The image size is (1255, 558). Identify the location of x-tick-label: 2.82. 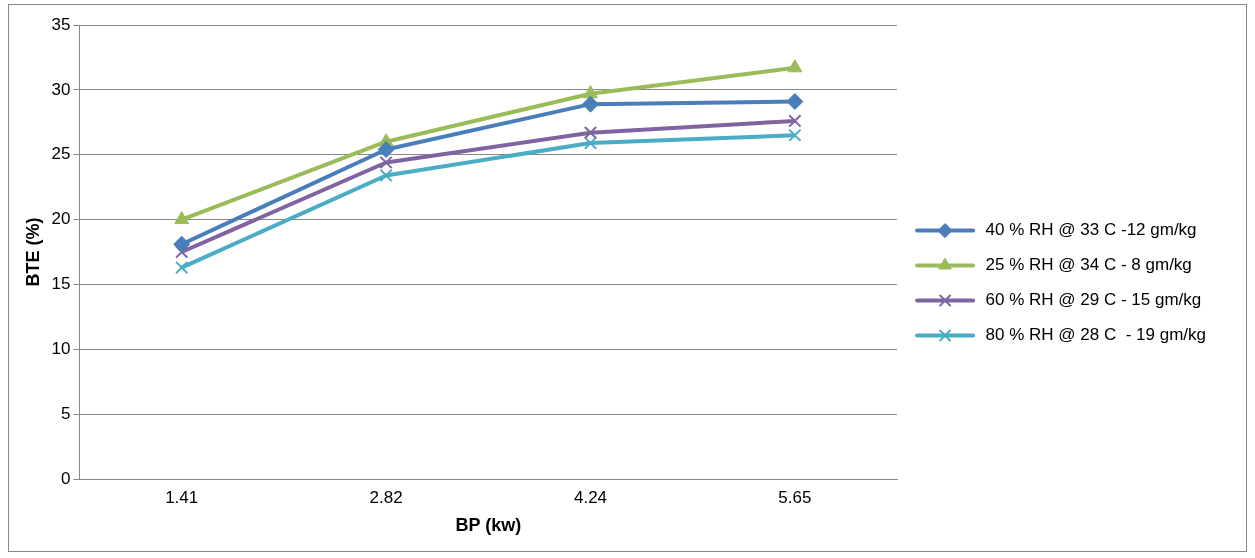
(386, 497).